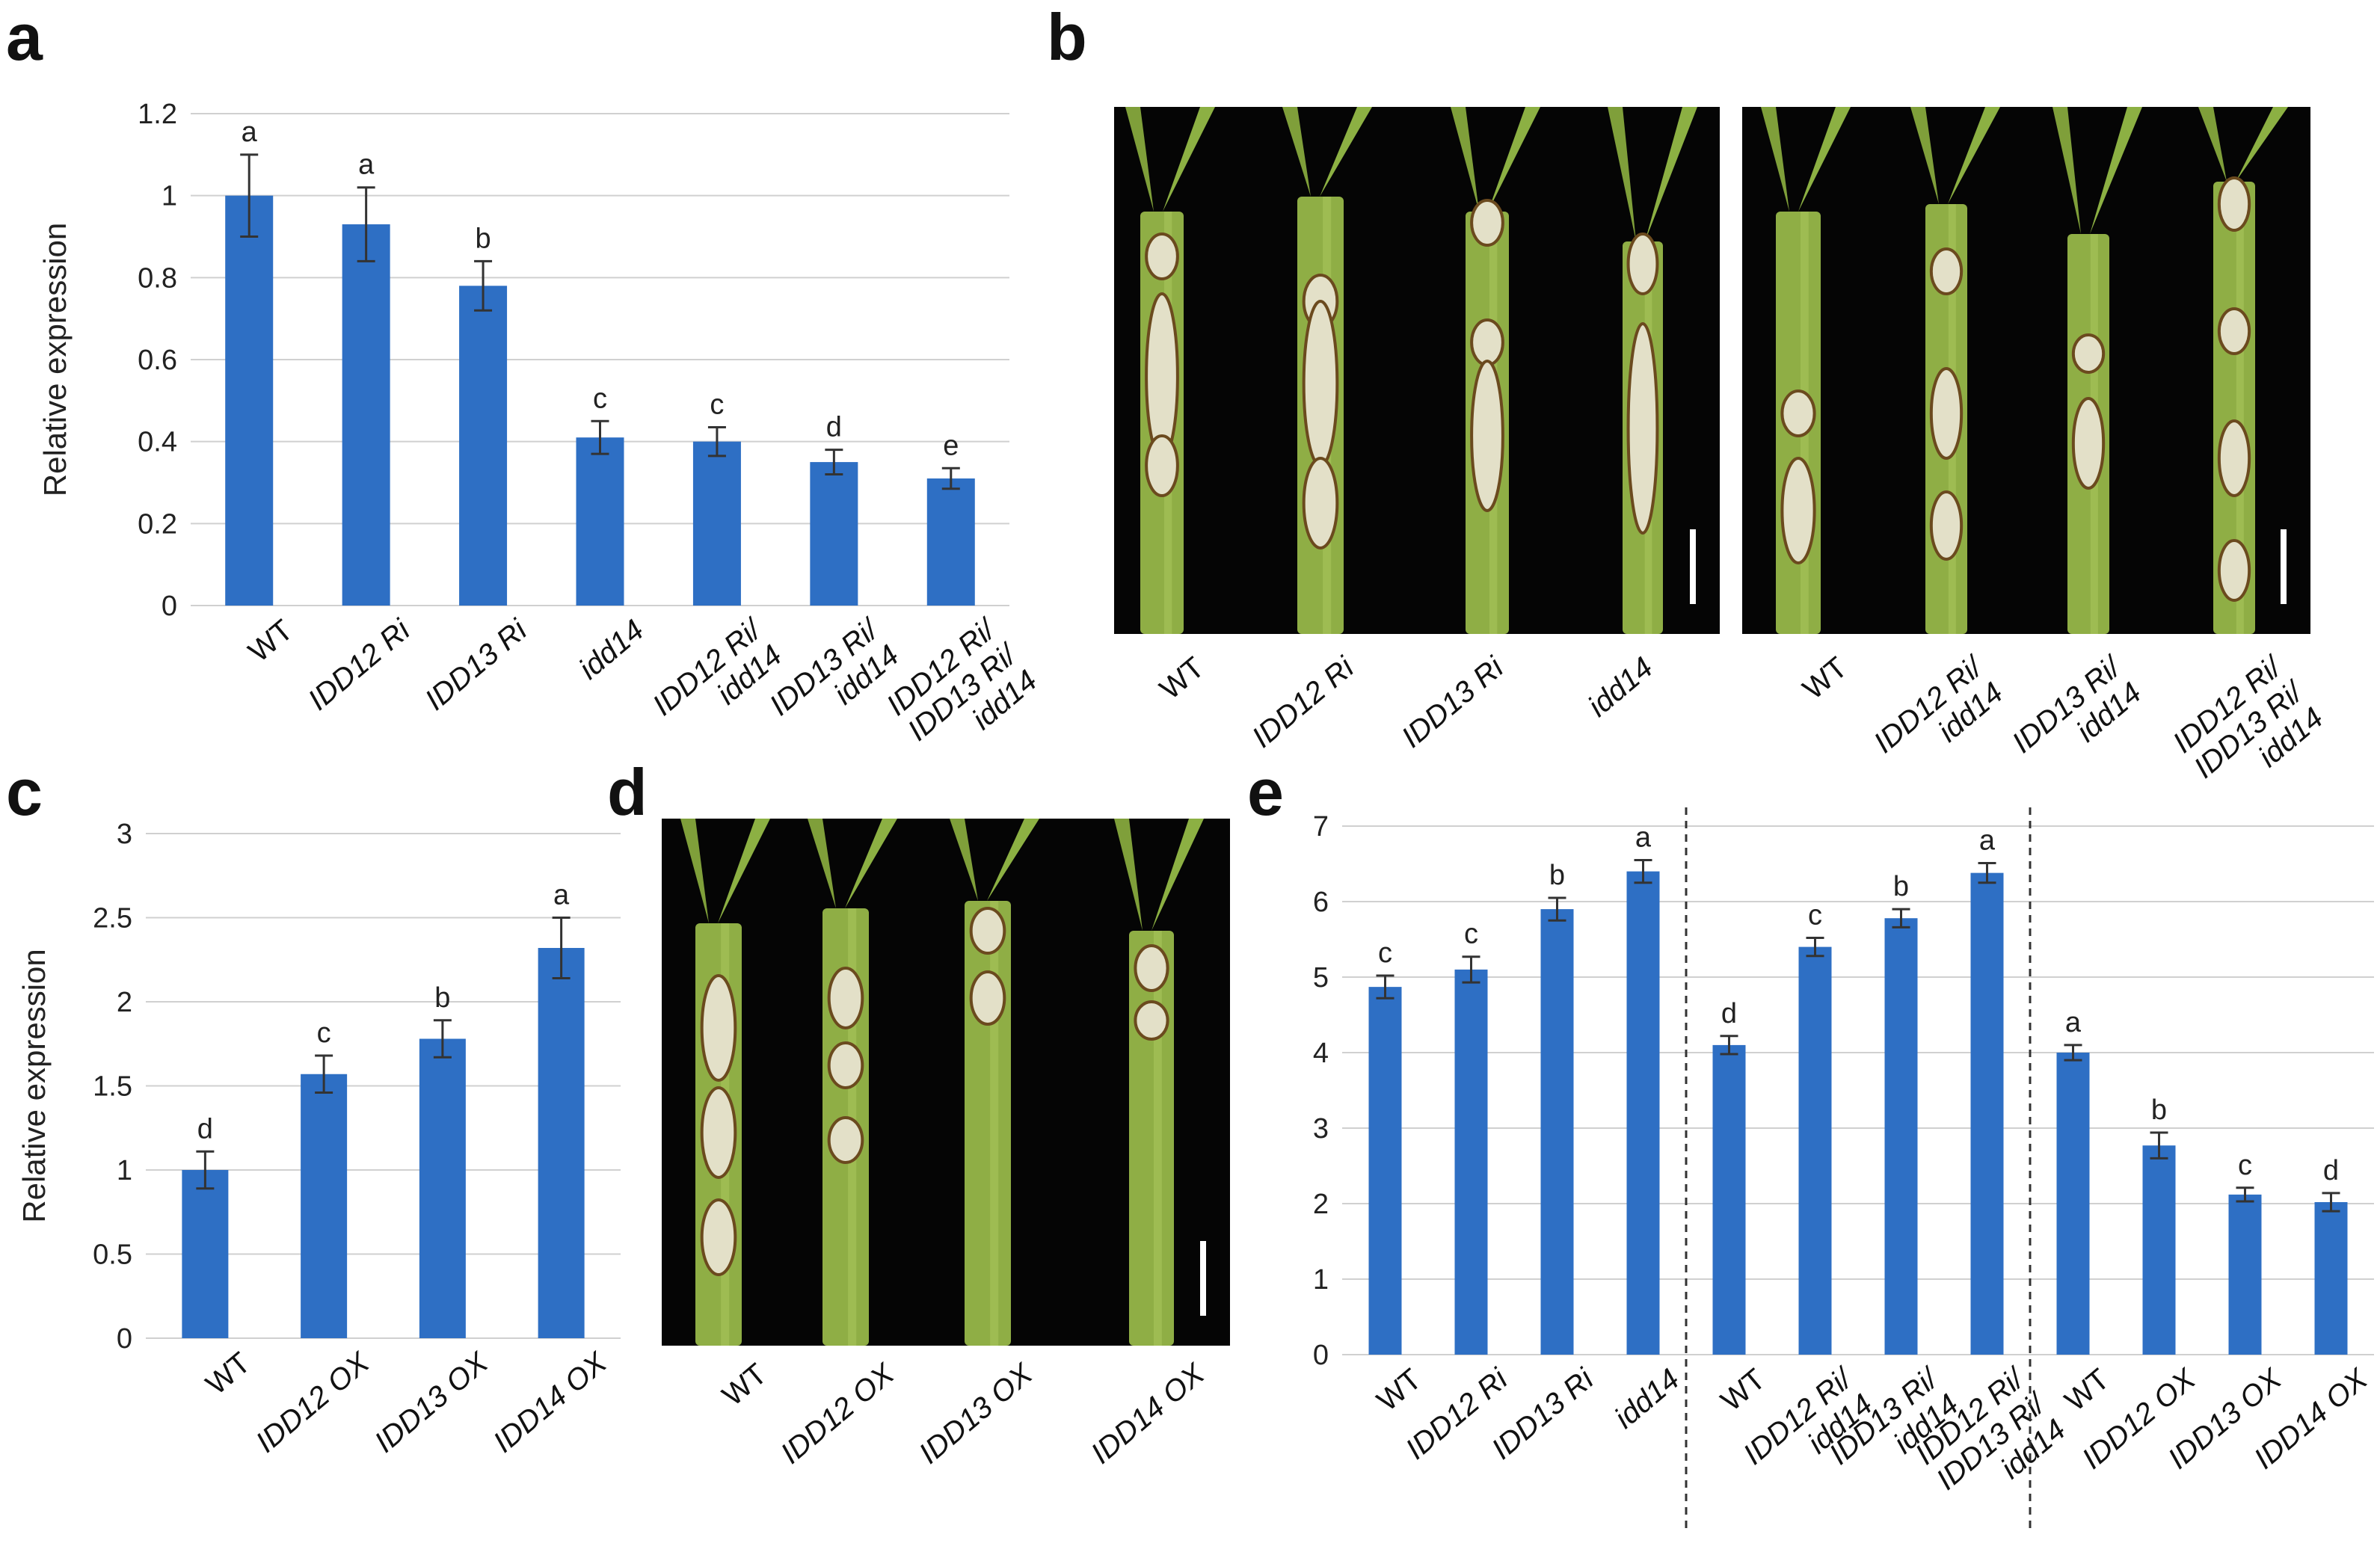  Describe the element at coordinates (24, 37) in the screenshot. I see `panel-letter-a: a` at that location.